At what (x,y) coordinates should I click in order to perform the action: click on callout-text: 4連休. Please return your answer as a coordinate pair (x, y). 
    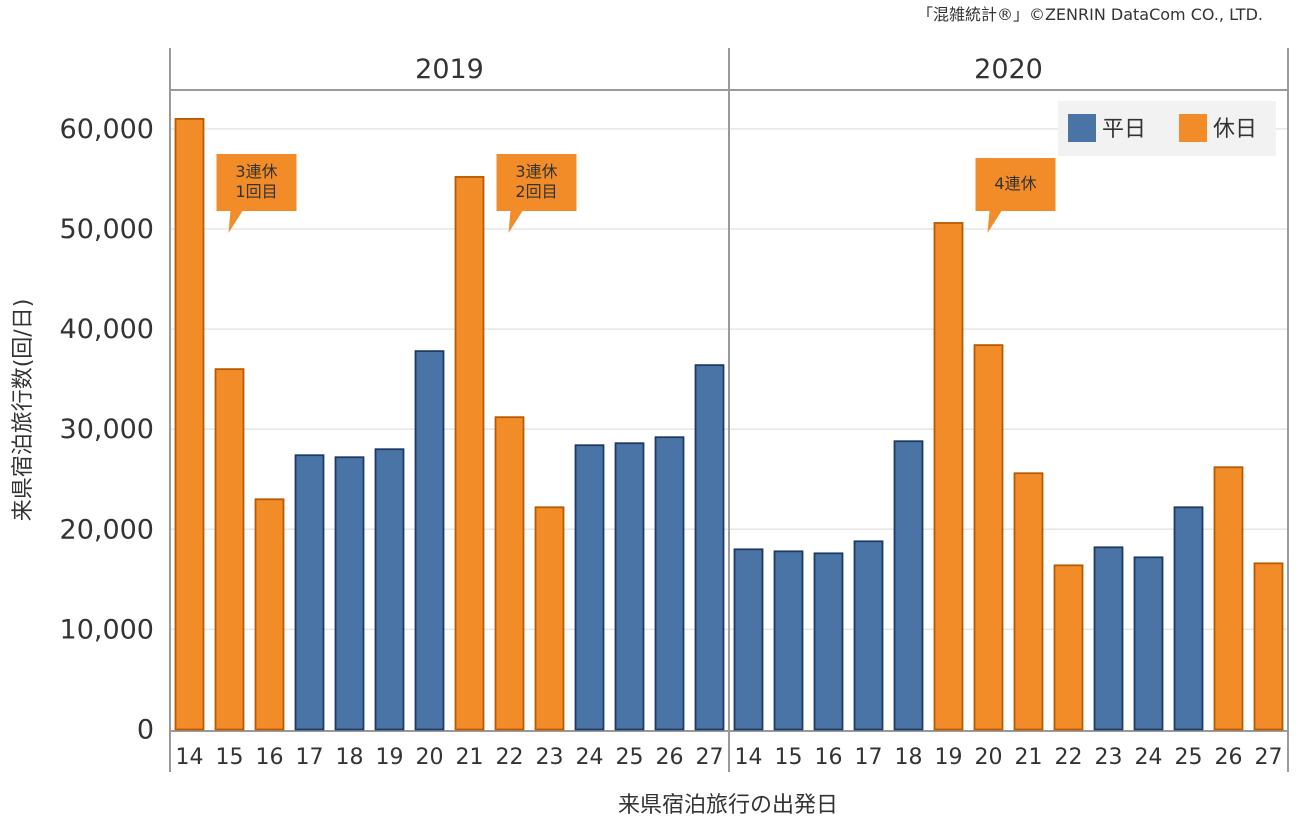
    Looking at the image, I should click on (1015, 183).